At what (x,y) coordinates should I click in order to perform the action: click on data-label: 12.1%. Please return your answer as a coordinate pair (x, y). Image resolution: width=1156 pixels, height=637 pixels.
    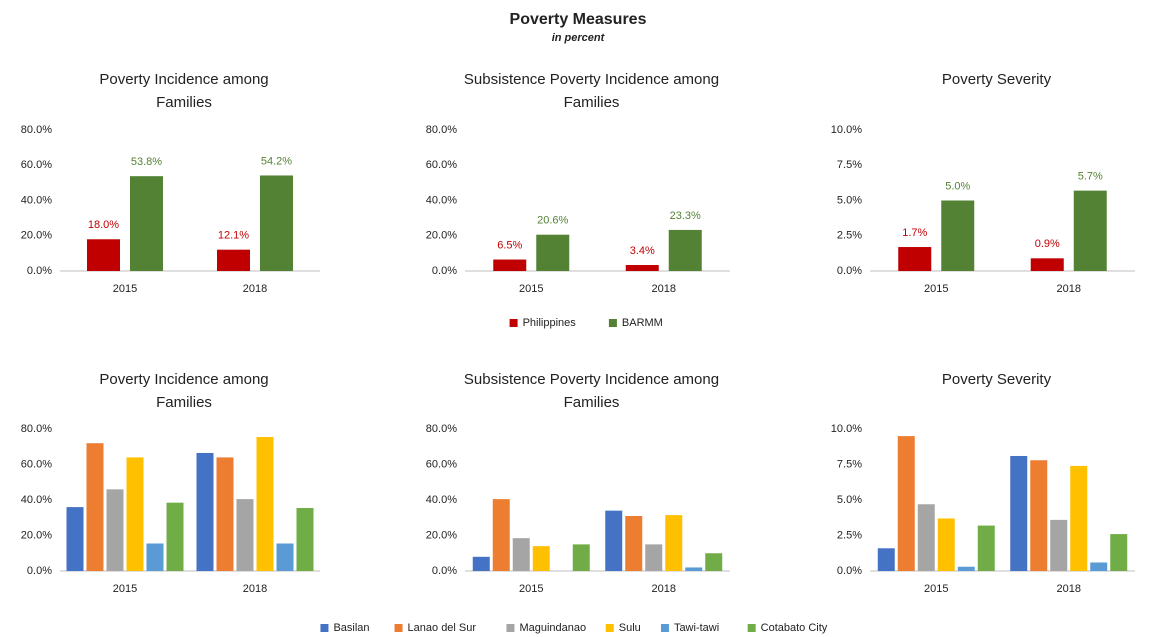
    Looking at the image, I should click on (233, 236).